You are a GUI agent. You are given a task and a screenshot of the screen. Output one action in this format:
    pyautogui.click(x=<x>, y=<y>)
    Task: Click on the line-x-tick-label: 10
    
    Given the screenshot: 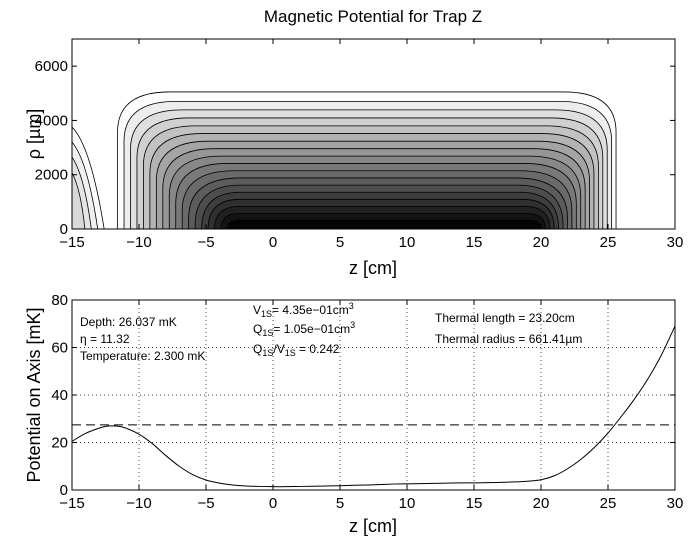 What is the action you would take?
    pyautogui.click(x=407, y=503)
    